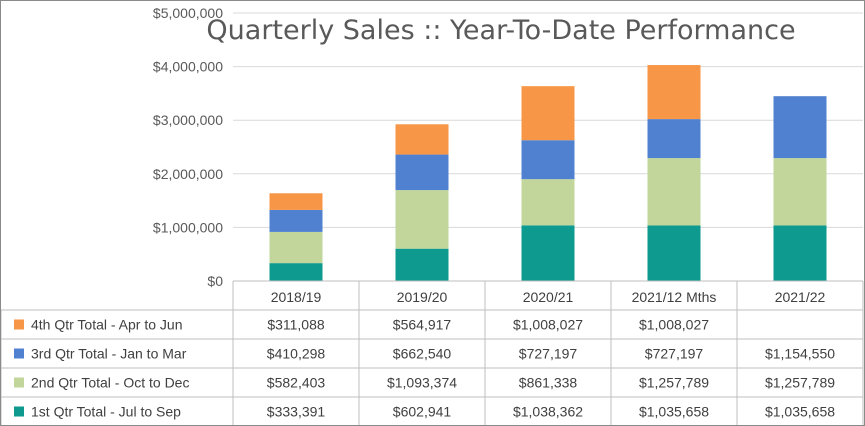  I want to click on table-value: $564,917, so click(422, 325).